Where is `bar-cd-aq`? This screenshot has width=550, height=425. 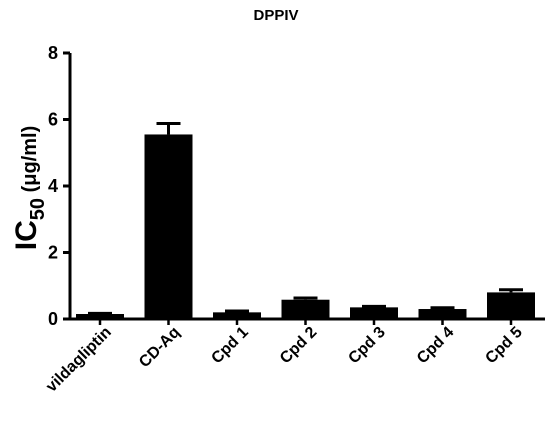
bar-cd-aq is located at coordinates (168, 226).